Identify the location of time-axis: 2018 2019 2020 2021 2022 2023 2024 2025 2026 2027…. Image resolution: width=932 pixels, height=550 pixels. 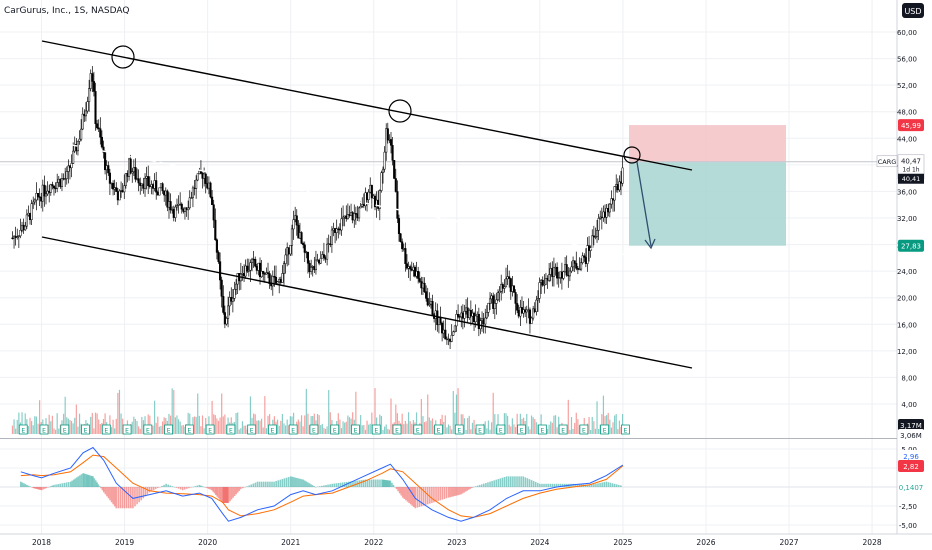
(457, 542).